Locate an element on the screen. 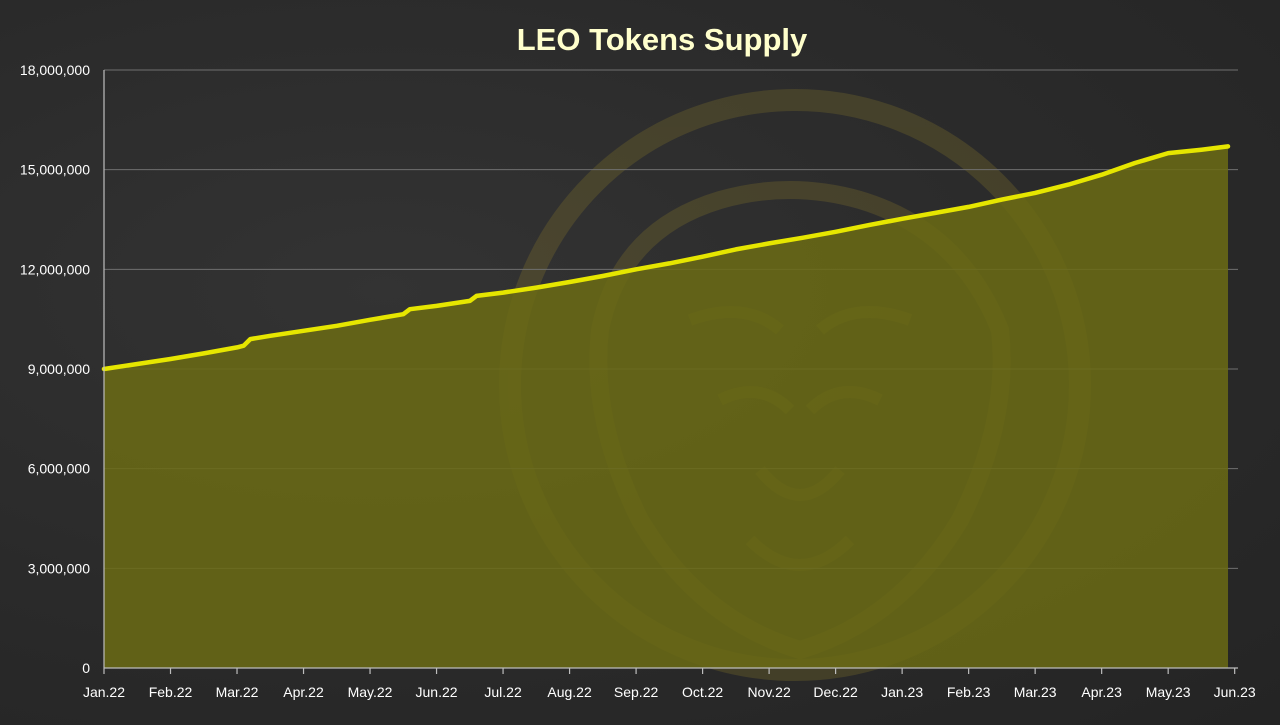 The image size is (1280, 725). x-tick-label: Apr.22 is located at coordinates (303, 692).